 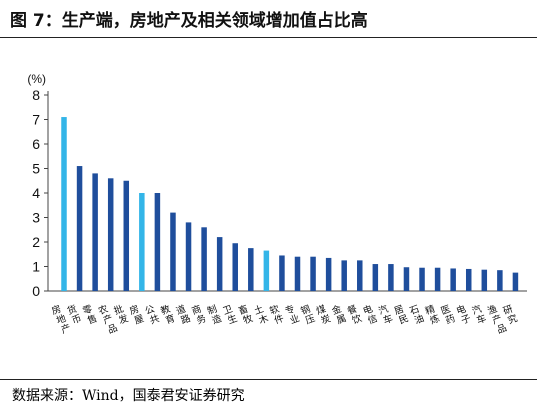 I want to click on y-tick-label: 5, so click(x=36, y=169).